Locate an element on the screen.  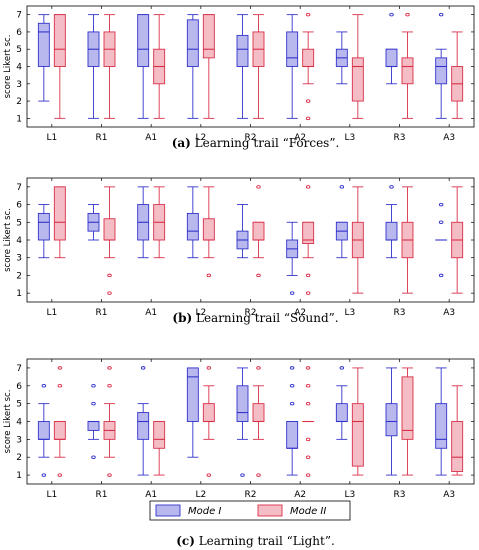
x-tick-label: A1 is located at coordinates (151, 138).